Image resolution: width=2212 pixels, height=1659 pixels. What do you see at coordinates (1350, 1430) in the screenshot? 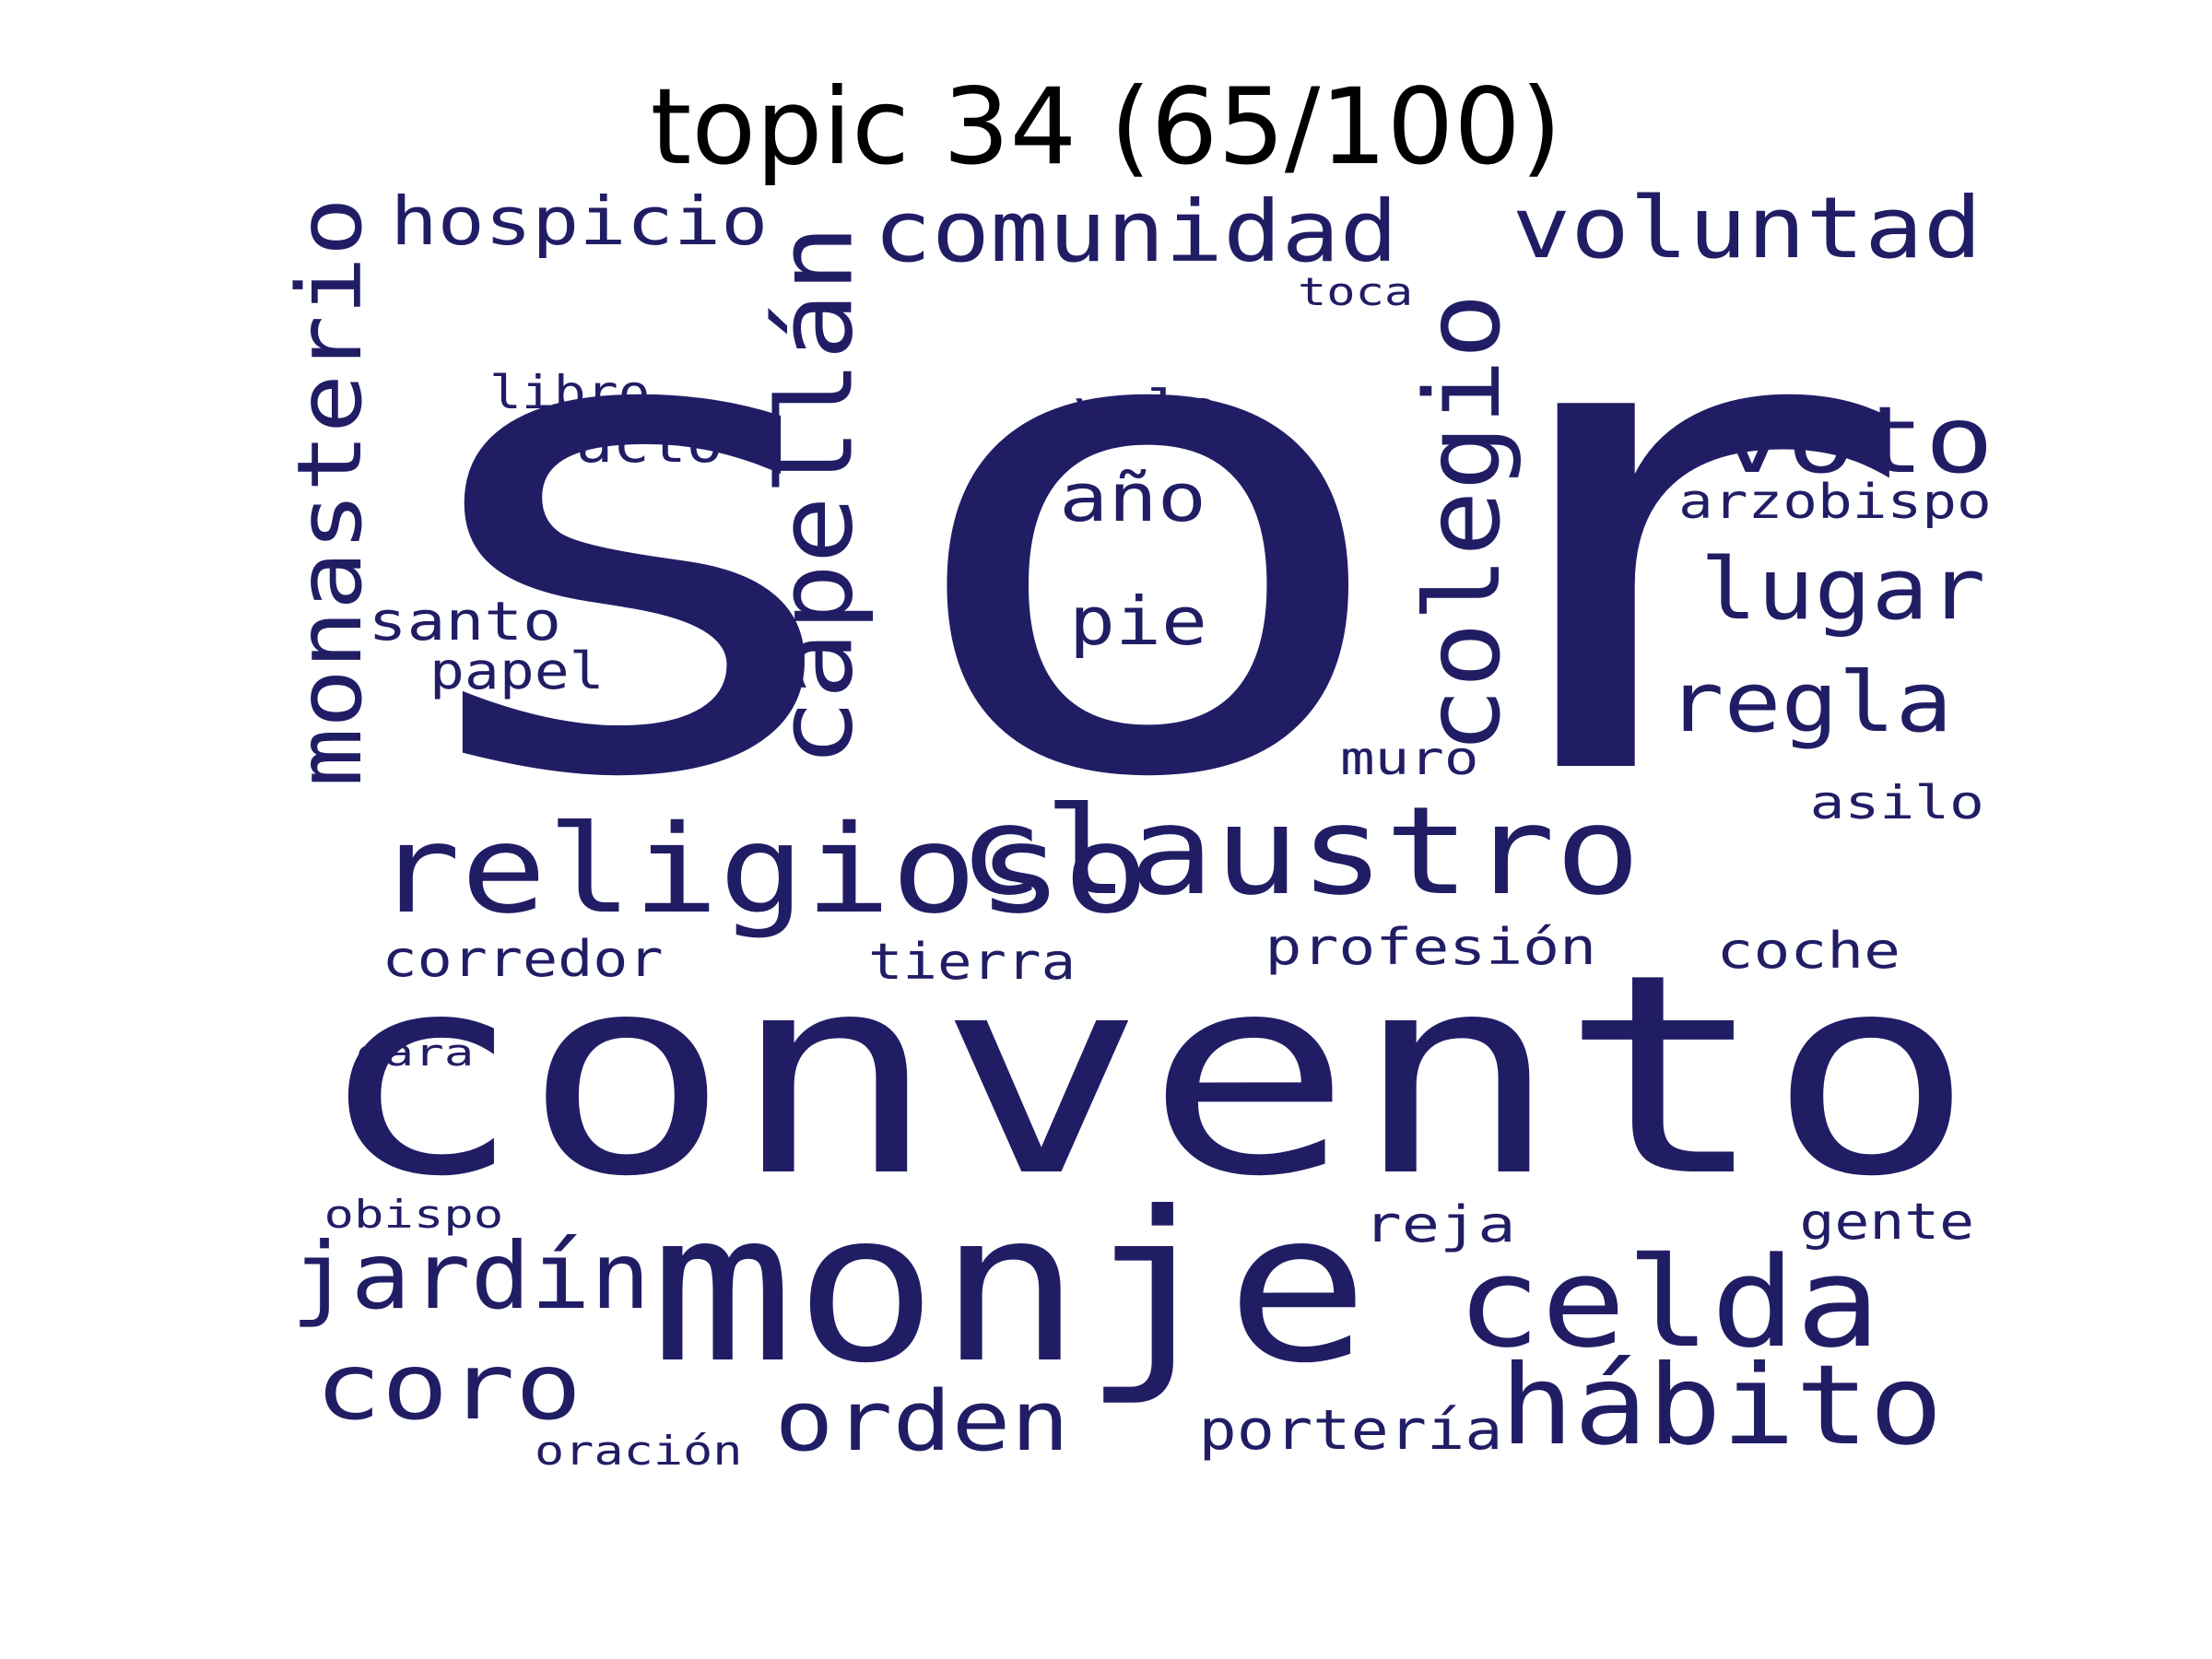
I see `word-portería: portería` at bounding box center [1350, 1430].